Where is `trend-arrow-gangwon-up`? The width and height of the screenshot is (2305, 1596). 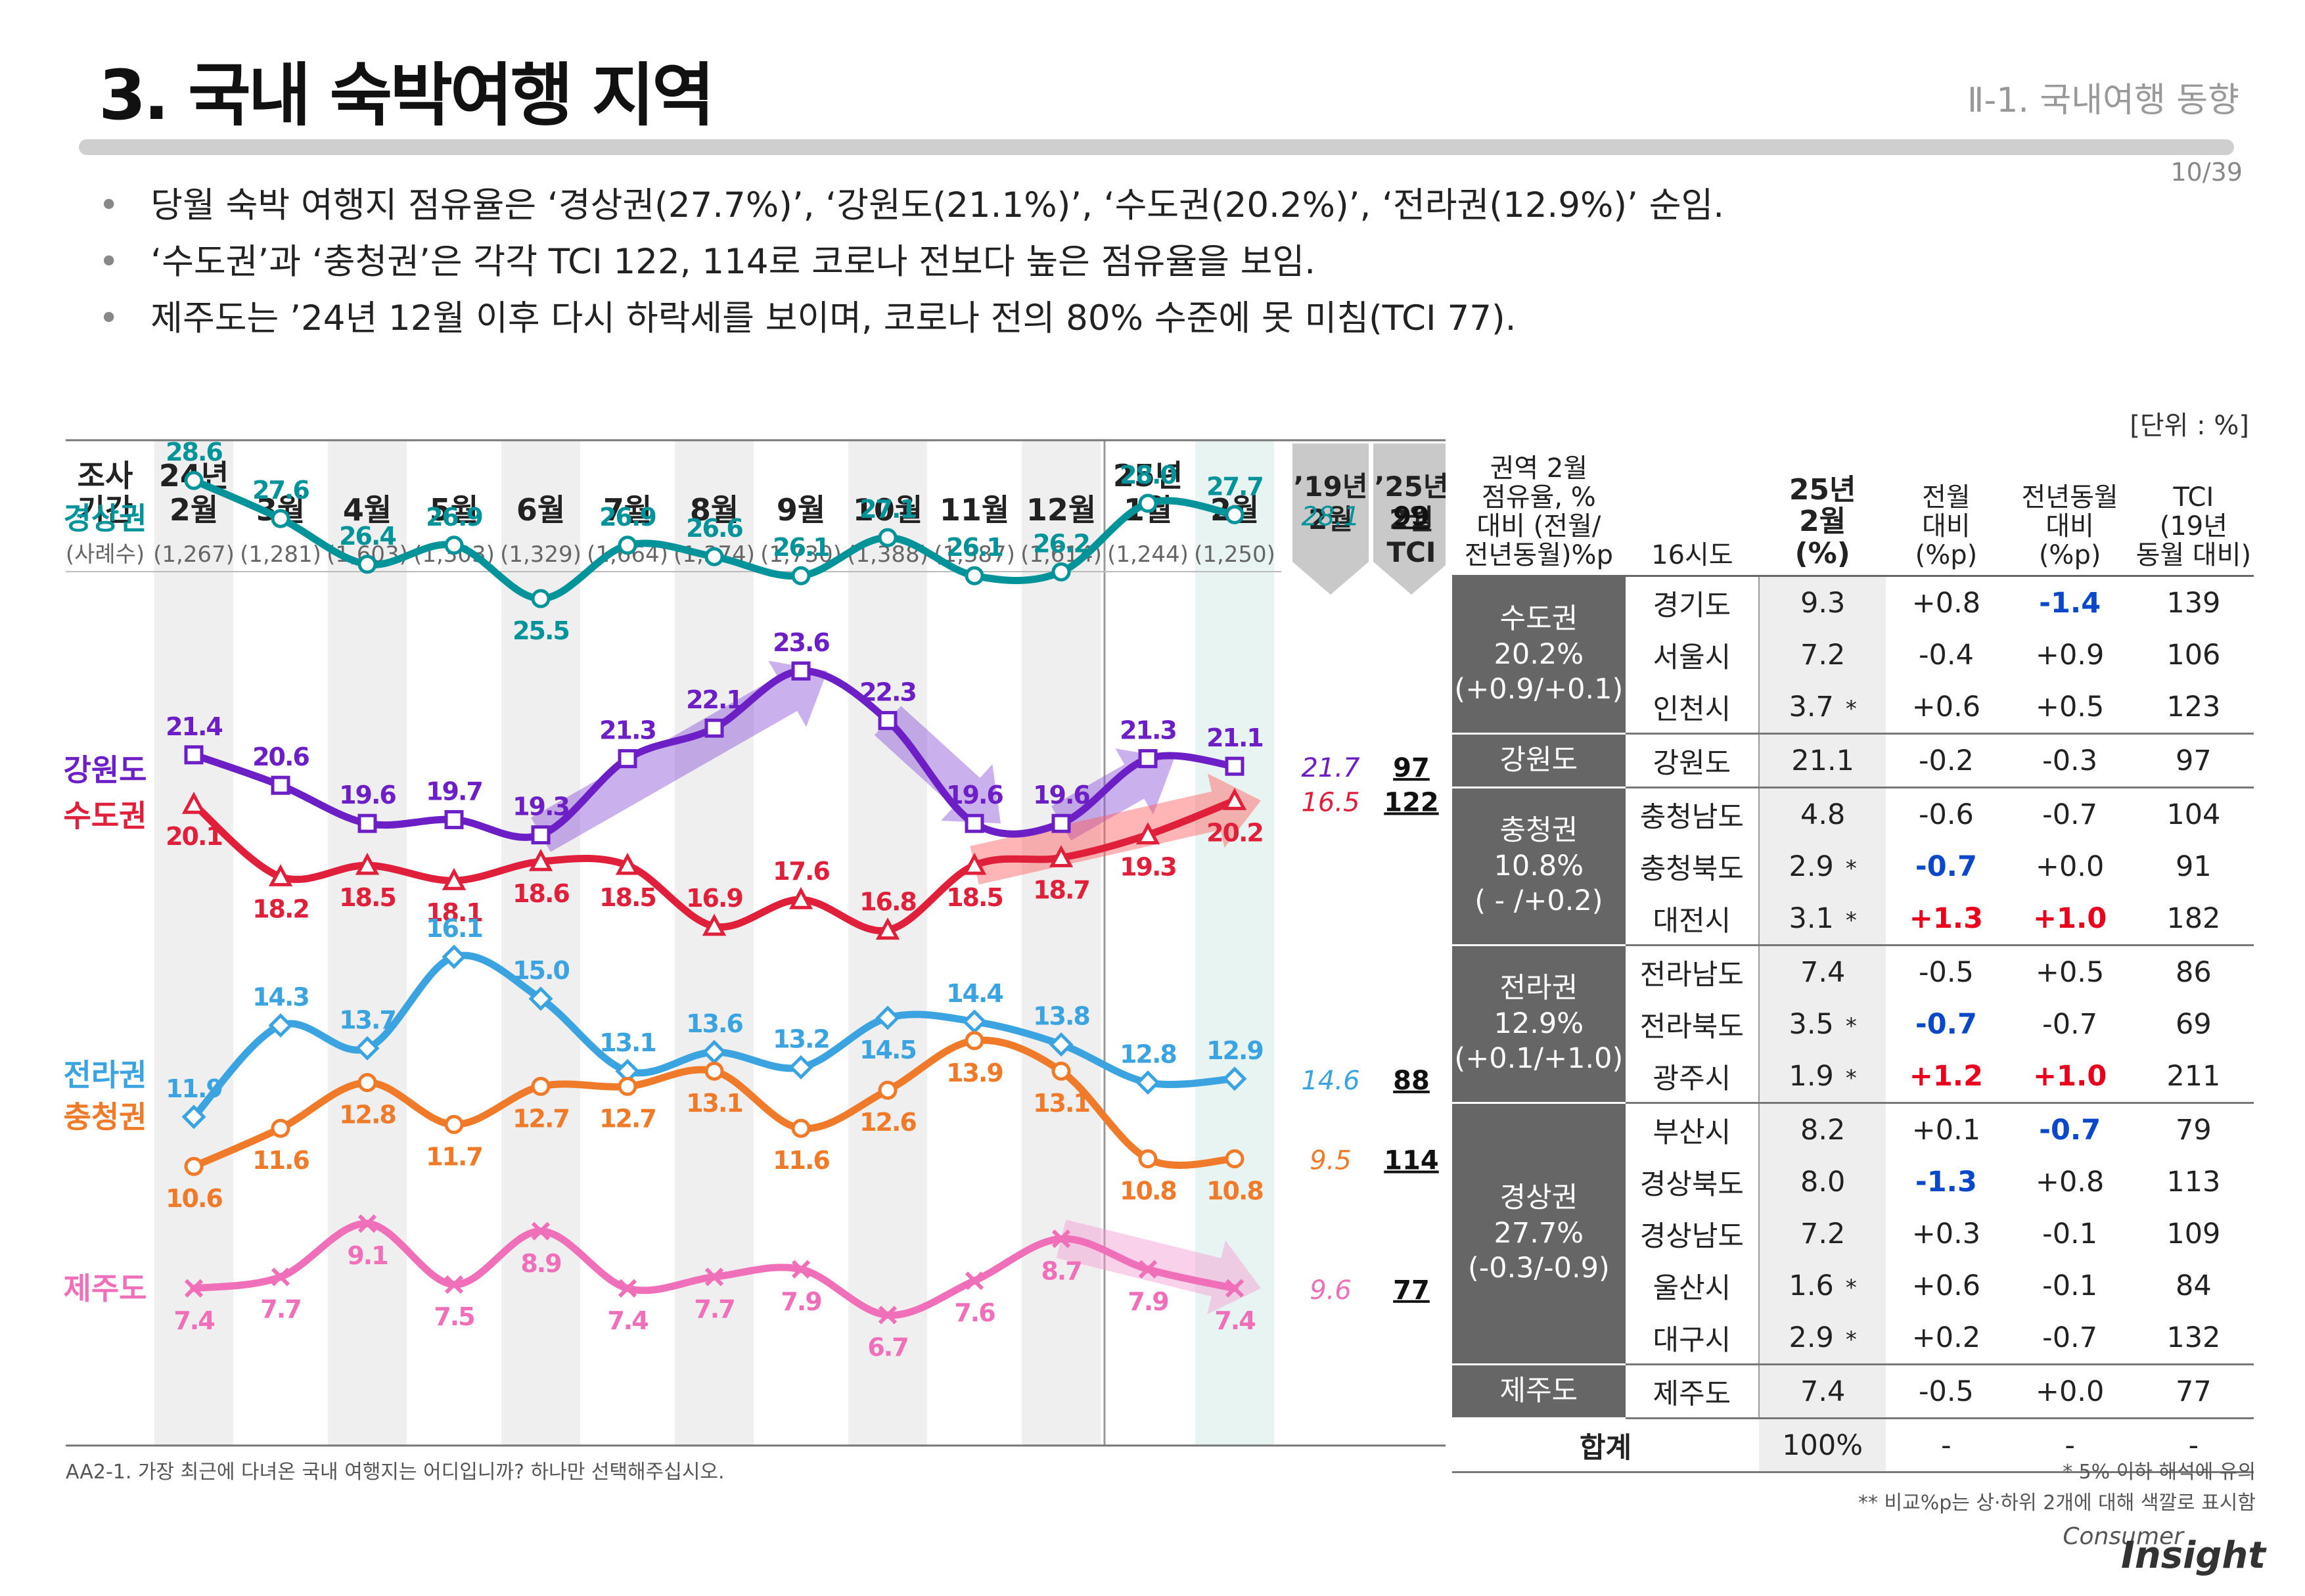
trend-arrow-gangwon-up is located at coordinates (679, 756).